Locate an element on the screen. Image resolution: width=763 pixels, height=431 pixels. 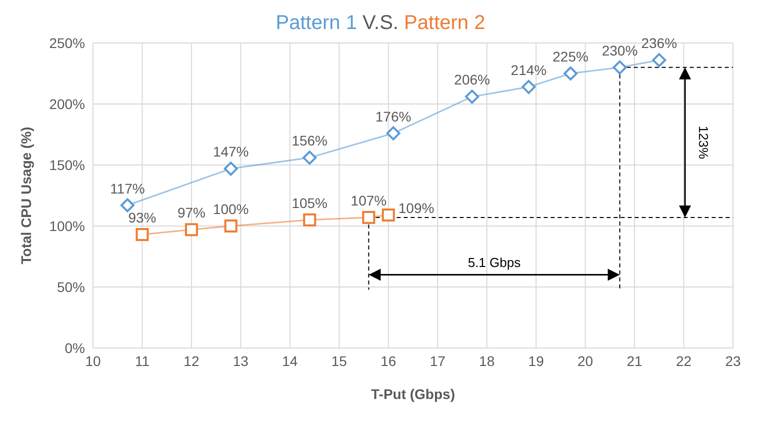
x-tick-label: 22 is located at coordinates (684, 360).